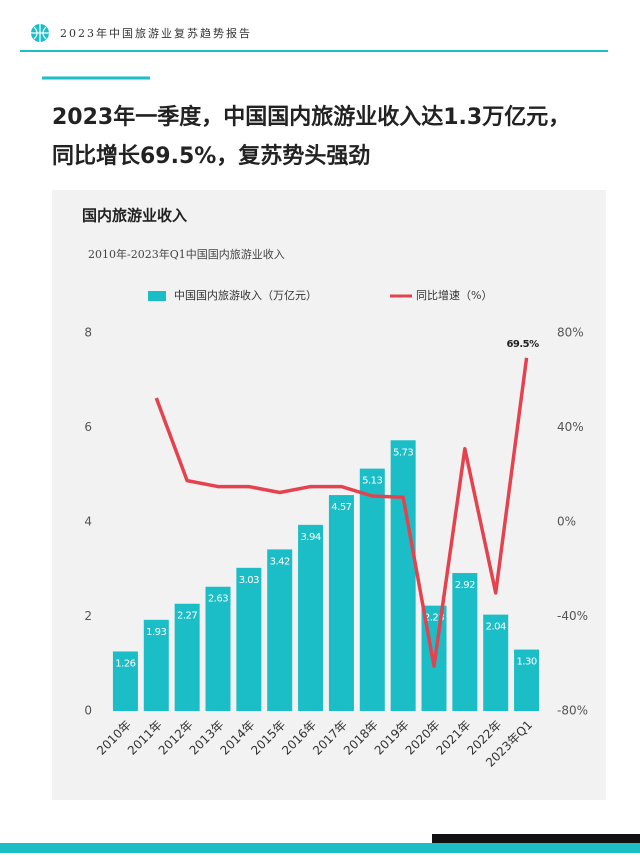 Image resolution: width=640 pixels, height=857 pixels. What do you see at coordinates (320, 848) in the screenshot?
I see `footer-bar` at bounding box center [320, 848].